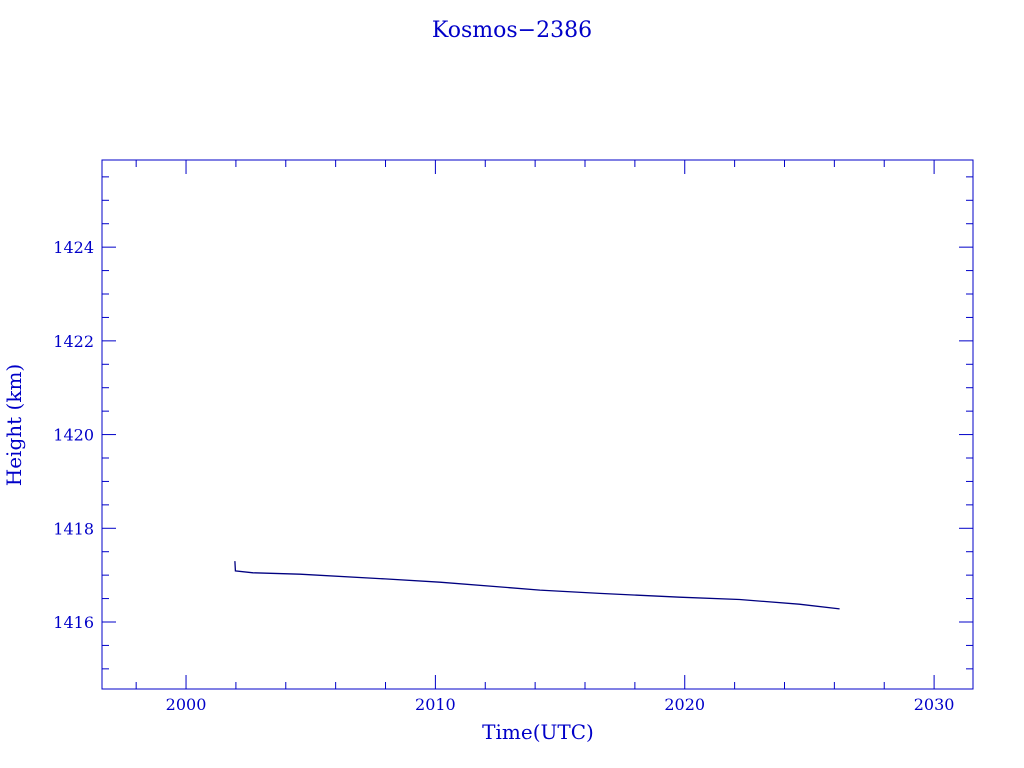 The height and width of the screenshot is (768, 1024). Describe the element at coordinates (73, 247) in the screenshot. I see `y-tick-label: 1424` at that location.